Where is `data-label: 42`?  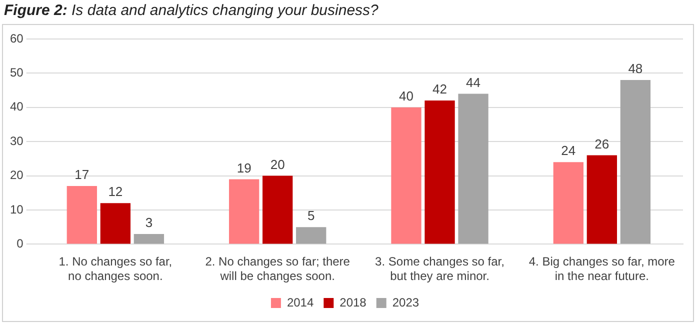 data-label: 42 is located at coordinates (439, 89).